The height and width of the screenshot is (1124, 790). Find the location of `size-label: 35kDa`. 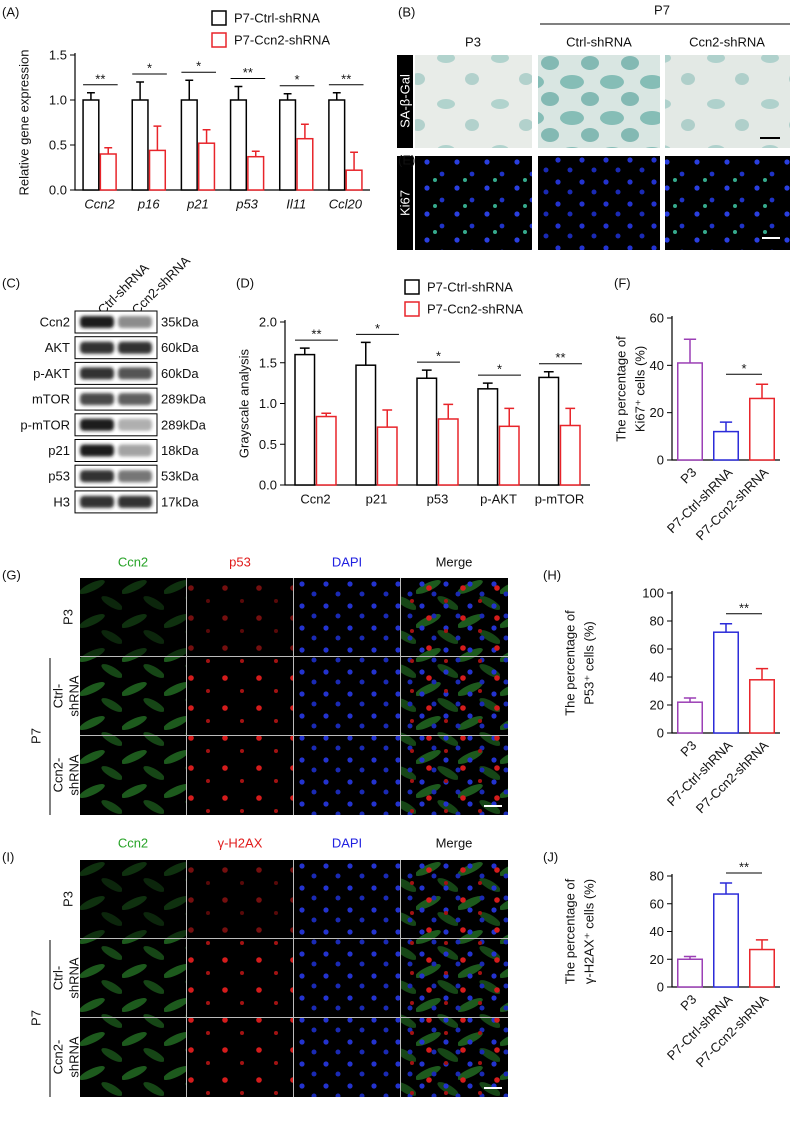

size-label: 35kDa is located at coordinates (180, 322).